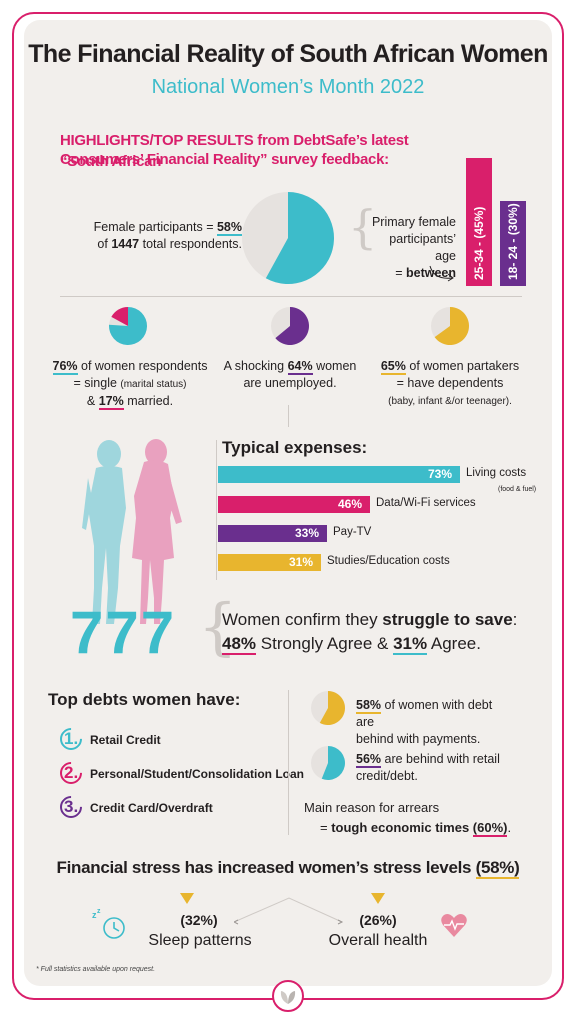  Describe the element at coordinates (157, 531) in the screenshot. I see `woman-silhouette-pink` at that location.